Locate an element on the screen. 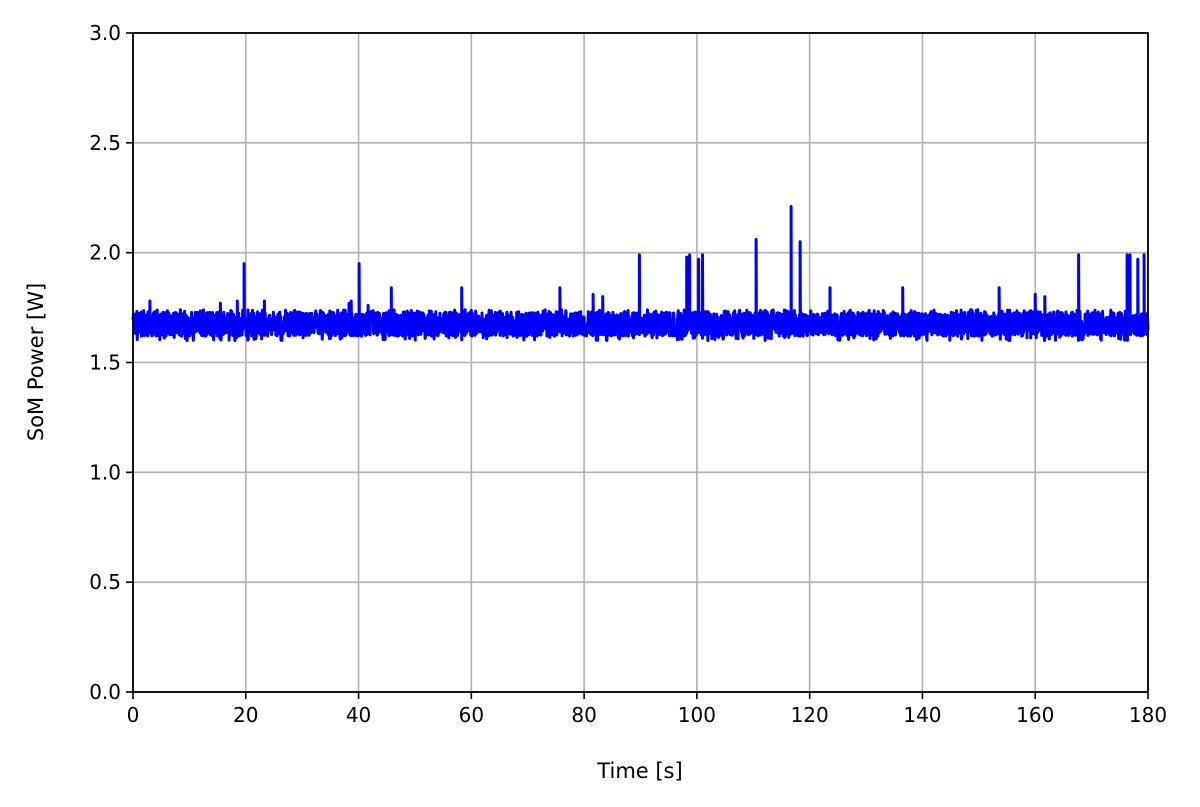 The image size is (1200, 807). x-tick-label: 40 is located at coordinates (358, 715).